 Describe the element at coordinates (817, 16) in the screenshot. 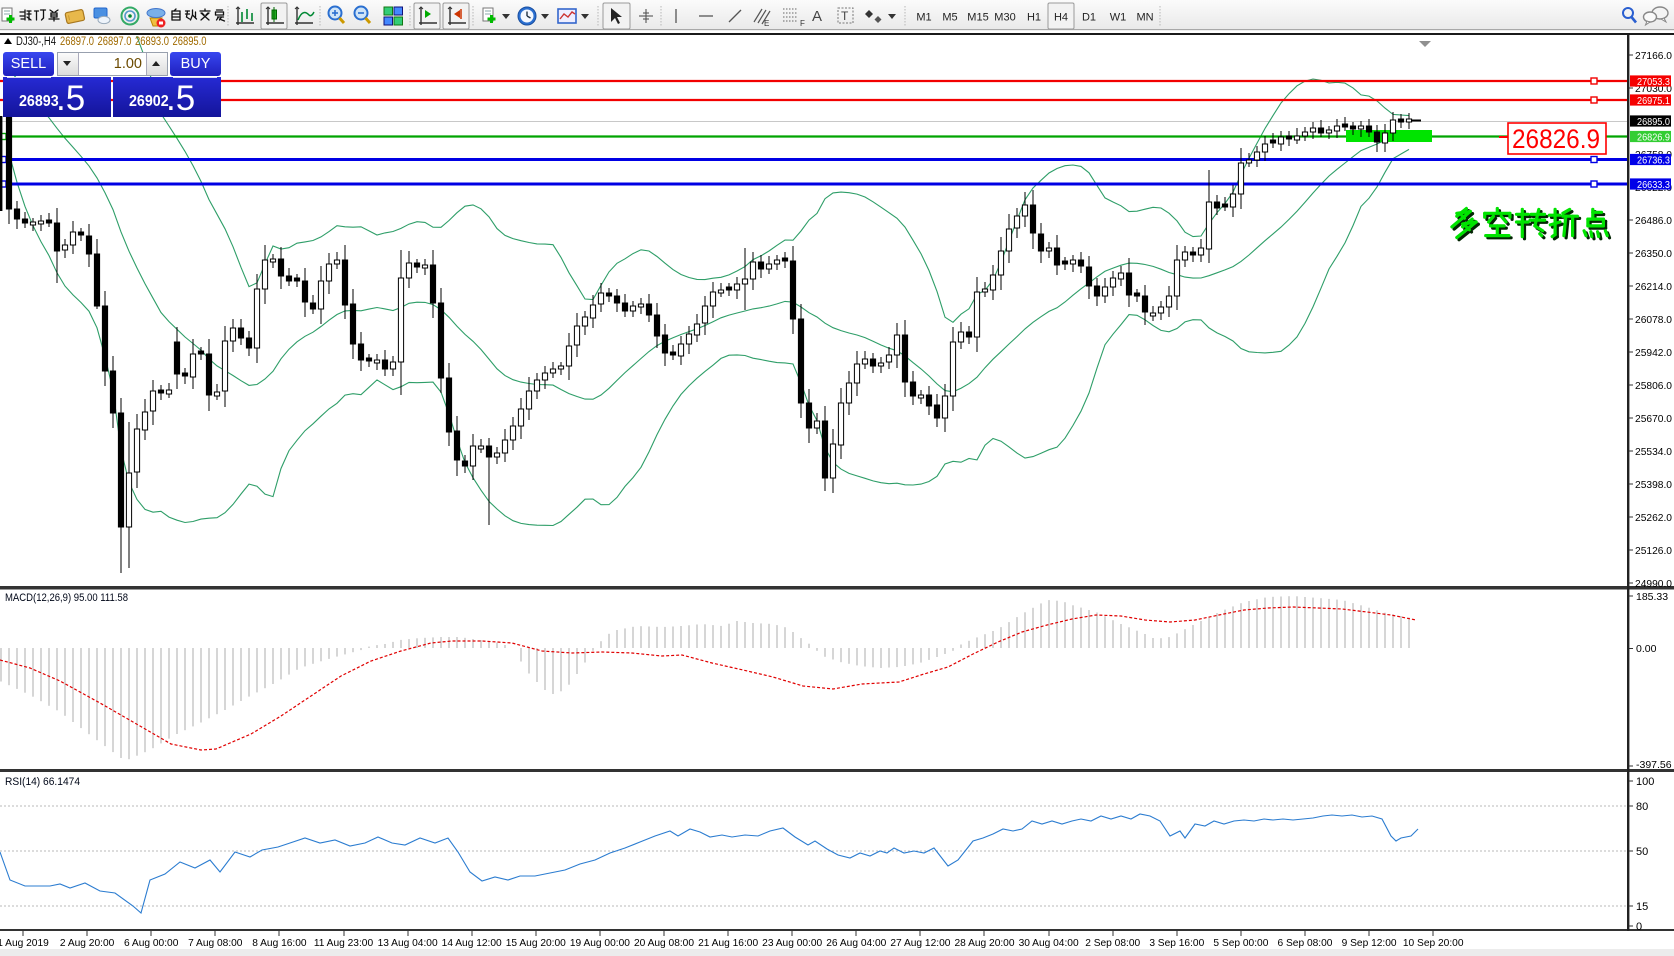

I see `svg-text: A` at that location.